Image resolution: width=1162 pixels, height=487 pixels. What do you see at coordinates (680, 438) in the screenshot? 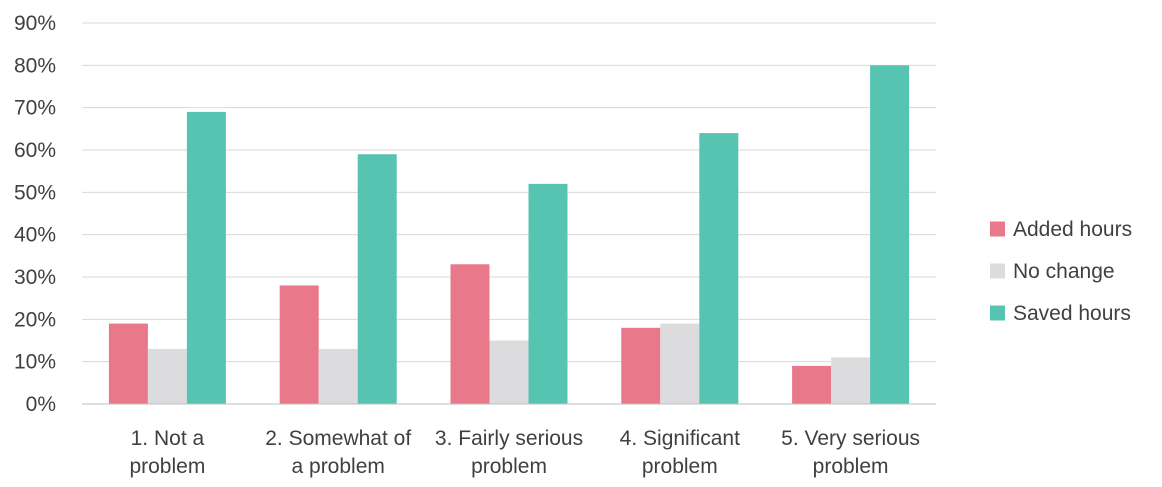
I see `x-tick-label-line: 4. Significant` at bounding box center [680, 438].